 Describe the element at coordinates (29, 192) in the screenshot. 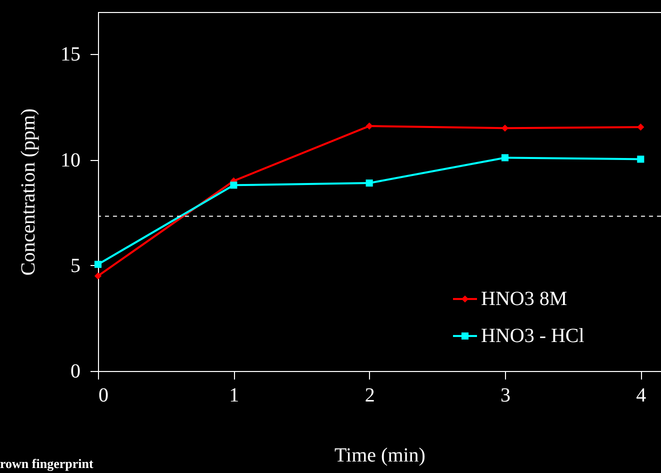

I see `y-axis-title: Concentration (ppm)` at that location.